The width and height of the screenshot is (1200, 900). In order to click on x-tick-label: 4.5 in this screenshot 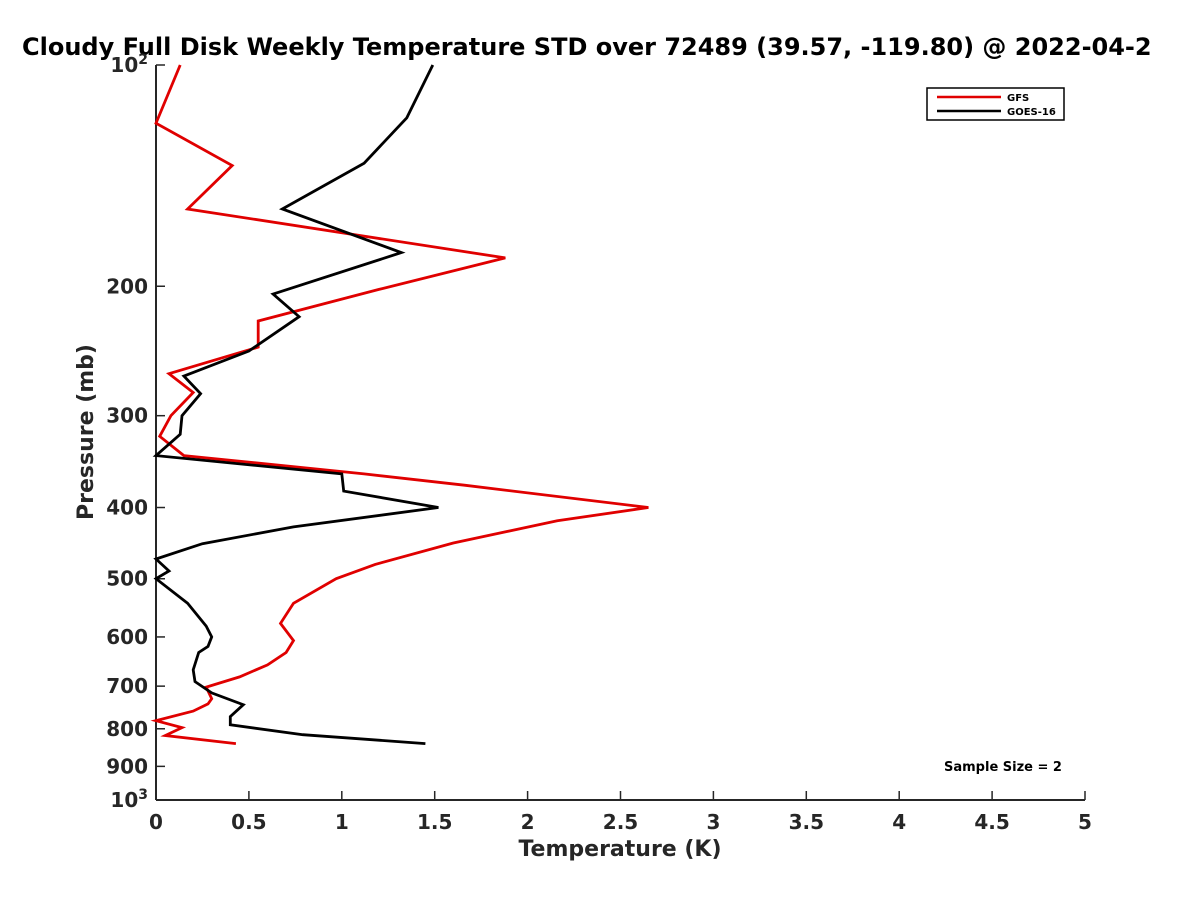, I will do `click(991, 822)`.